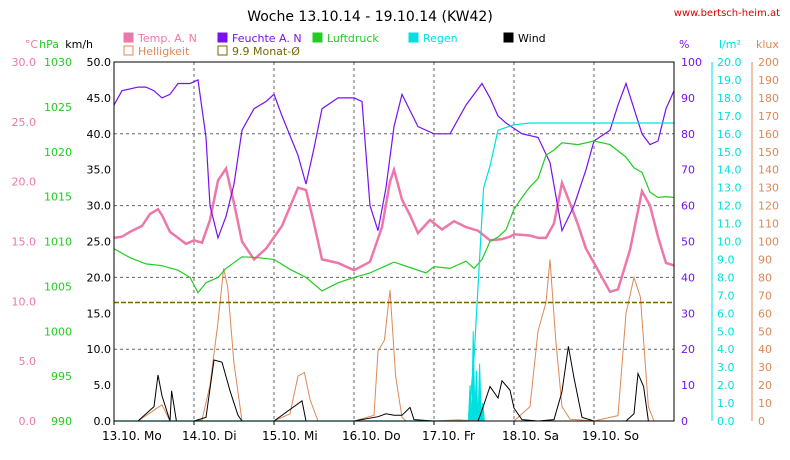 This screenshot has height=460, width=790. I want to click on tick-label-rain: 16.0, so click(729, 134).